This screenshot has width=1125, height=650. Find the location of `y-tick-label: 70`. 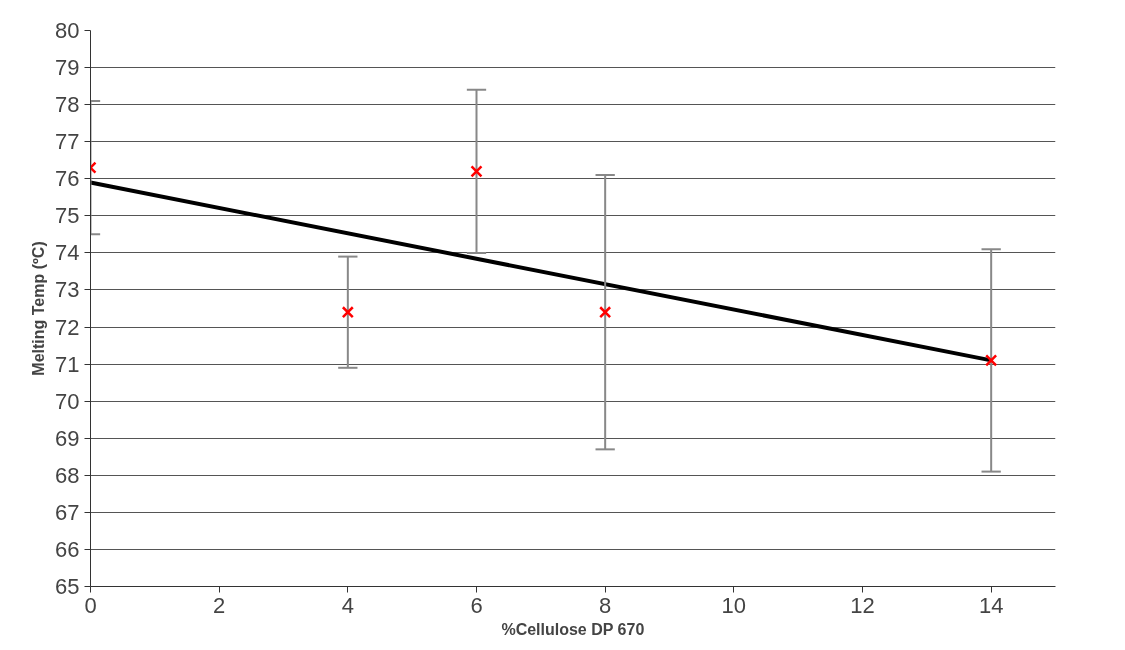

y-tick-label: 70 is located at coordinates (67, 401).